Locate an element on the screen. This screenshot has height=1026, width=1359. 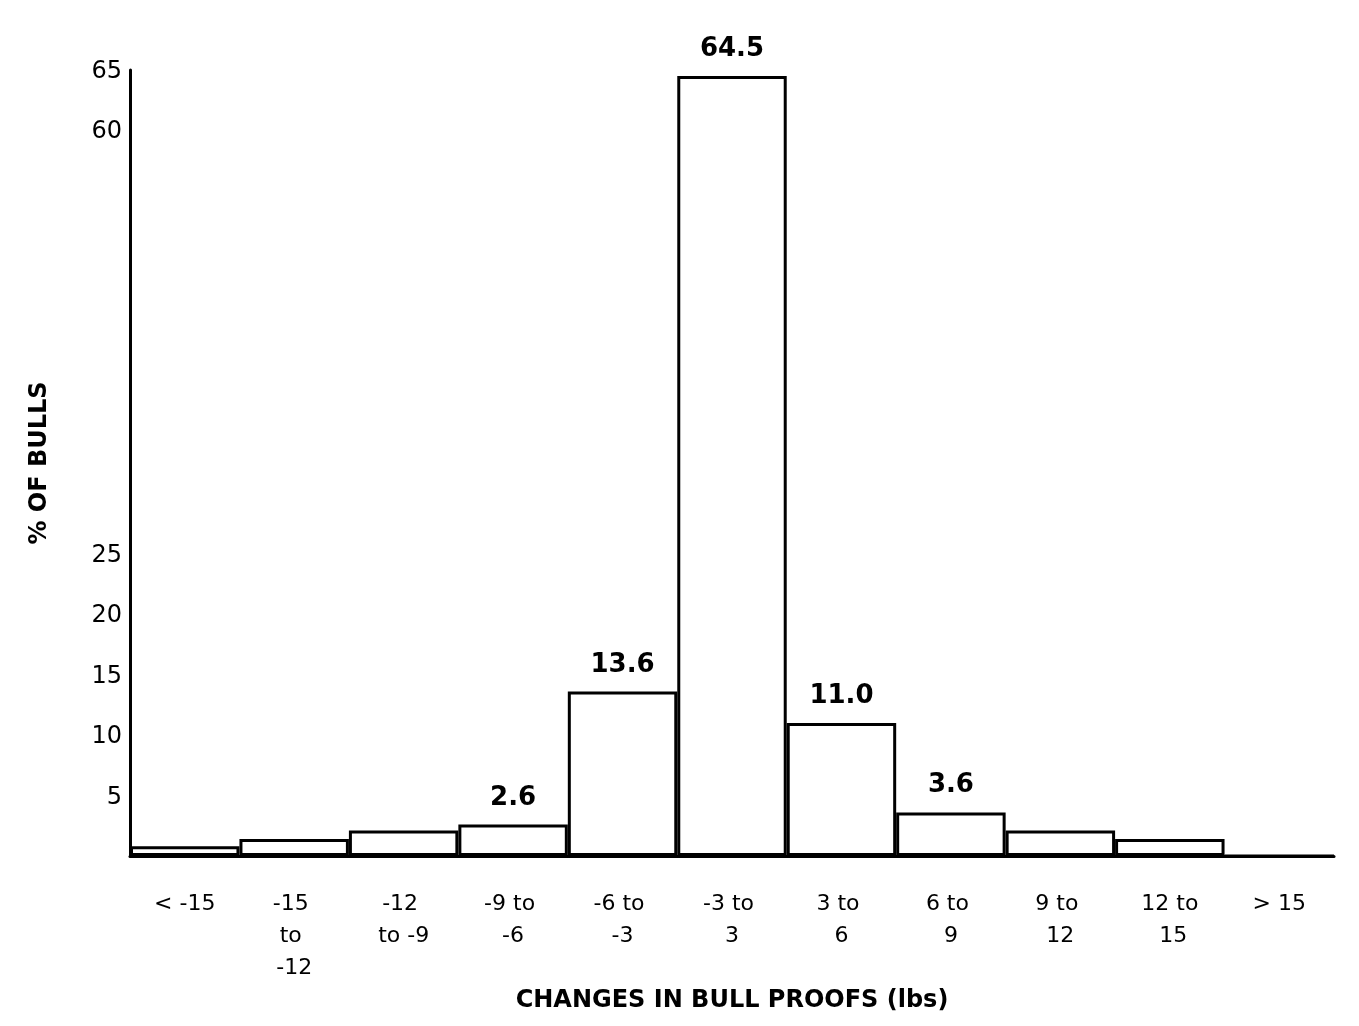
data-label: 64.5 is located at coordinates (732, 47).